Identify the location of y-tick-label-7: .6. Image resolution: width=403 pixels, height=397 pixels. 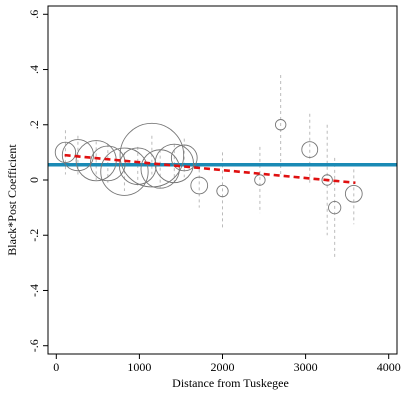
(34, 14).